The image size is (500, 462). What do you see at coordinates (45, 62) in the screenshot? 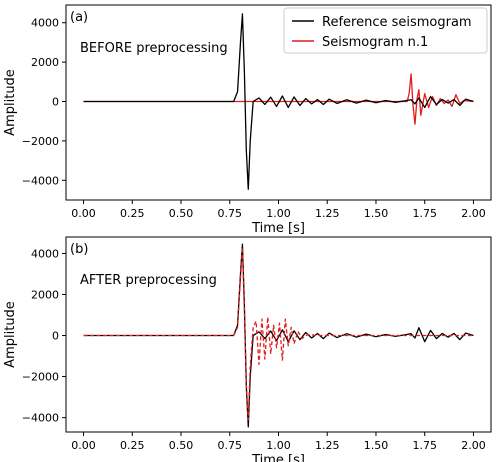
I see `y-tick-label-a: 2000` at bounding box center [45, 62].